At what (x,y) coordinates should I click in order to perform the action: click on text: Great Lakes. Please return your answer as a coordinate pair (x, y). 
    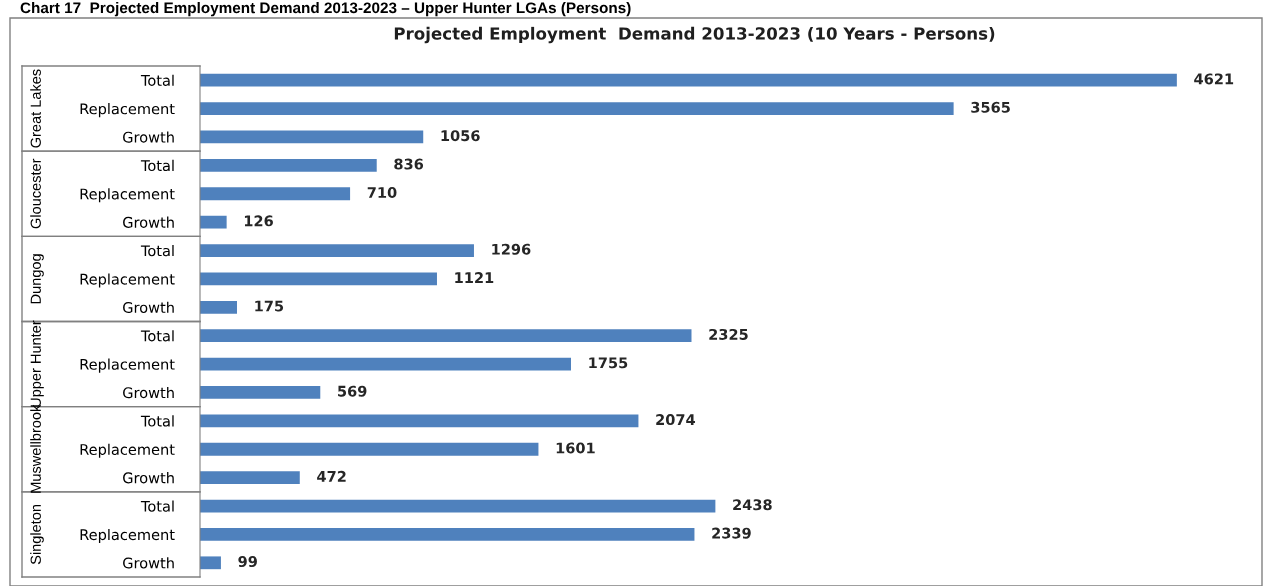
    Looking at the image, I should click on (35, 108).